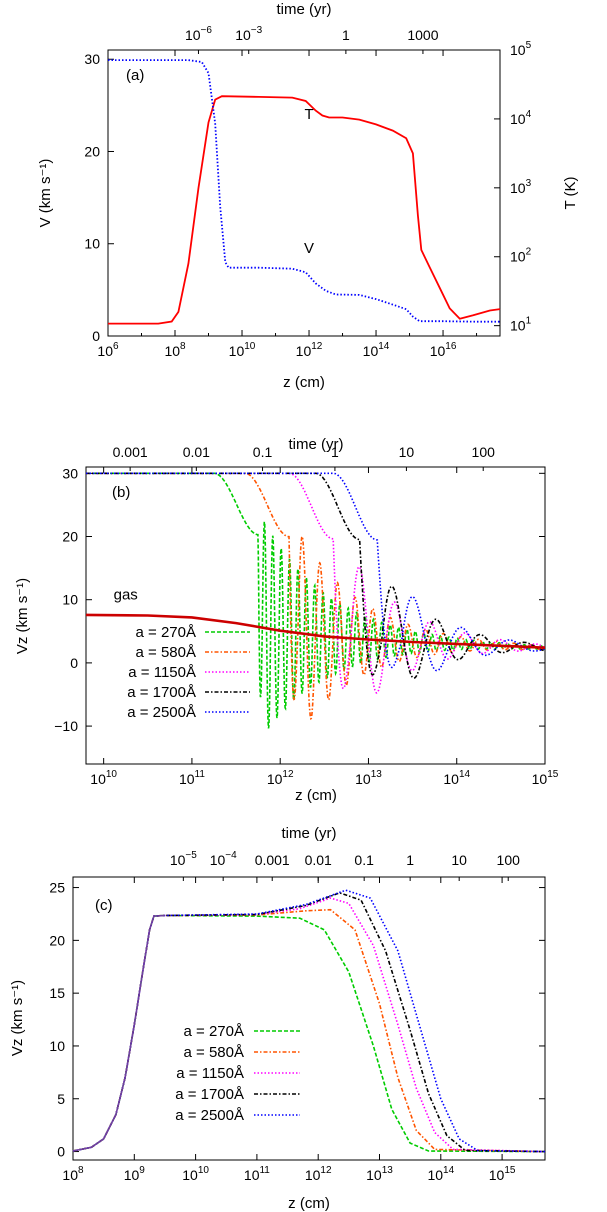 The height and width of the screenshot is (1212, 607). Describe the element at coordinates (553, 774) in the screenshot. I see `x-tick-label-b-exp: 15` at that location.